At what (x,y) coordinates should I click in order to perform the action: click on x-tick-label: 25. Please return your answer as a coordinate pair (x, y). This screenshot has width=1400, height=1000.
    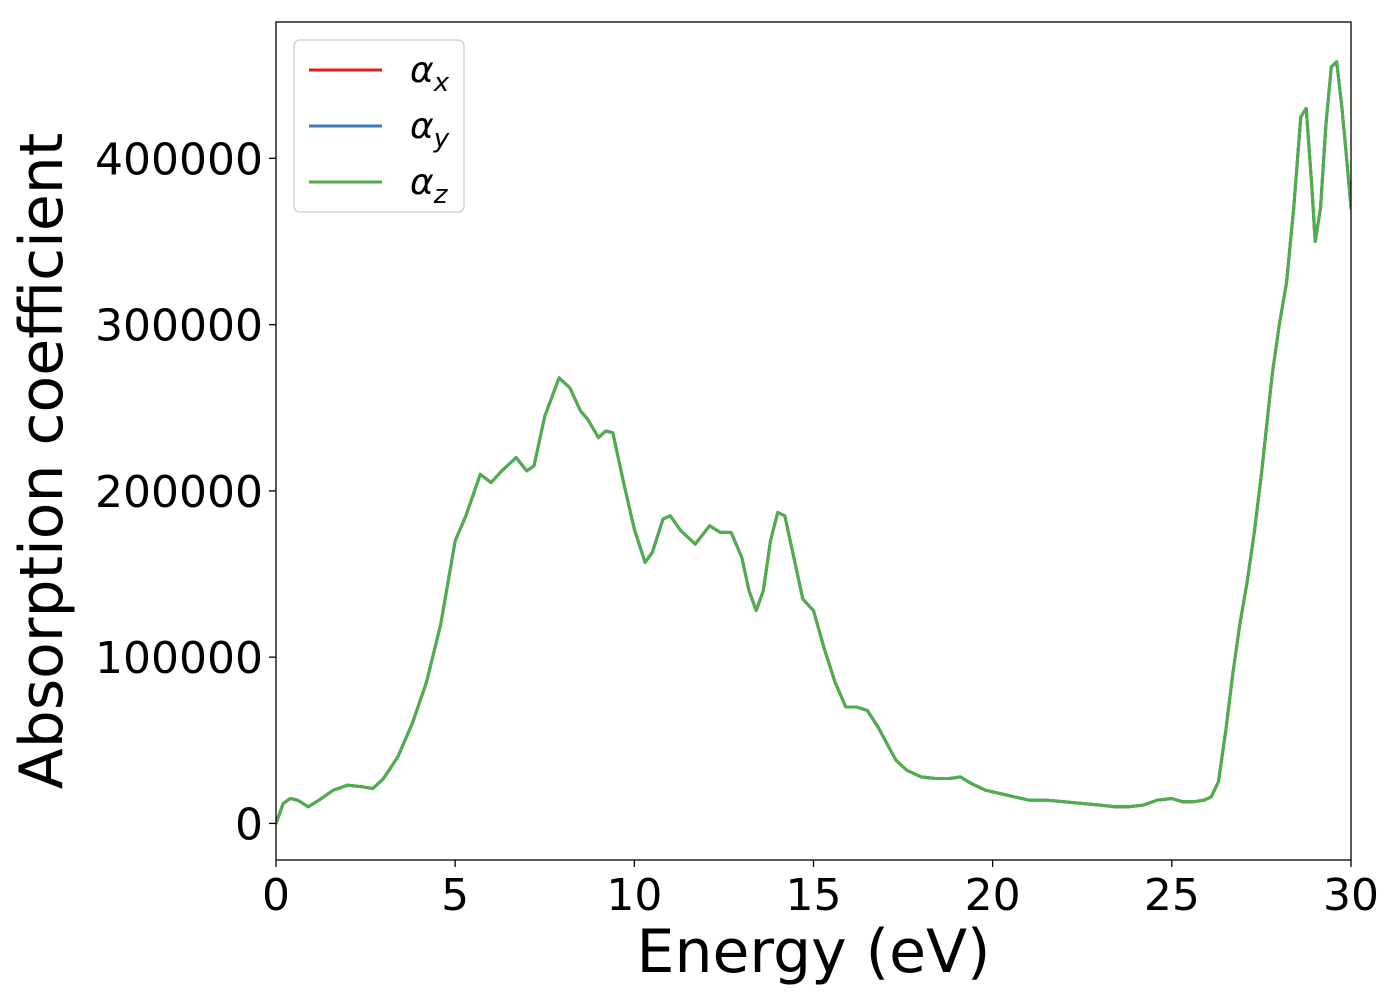
    Looking at the image, I should click on (1172, 895).